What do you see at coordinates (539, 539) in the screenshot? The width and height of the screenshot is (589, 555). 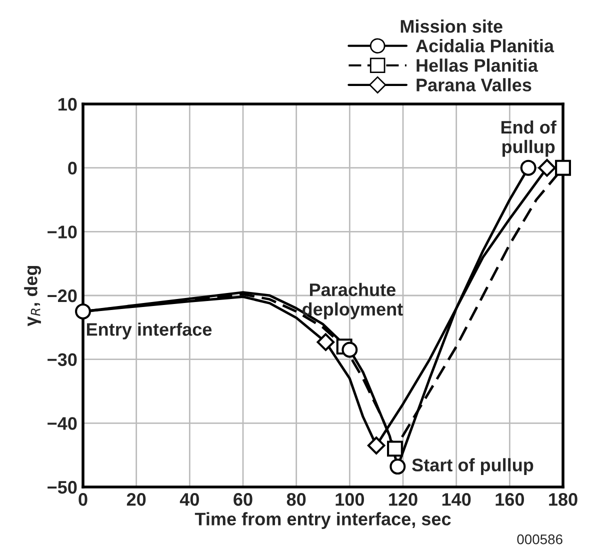 I see `text: 000586` at bounding box center [539, 539].